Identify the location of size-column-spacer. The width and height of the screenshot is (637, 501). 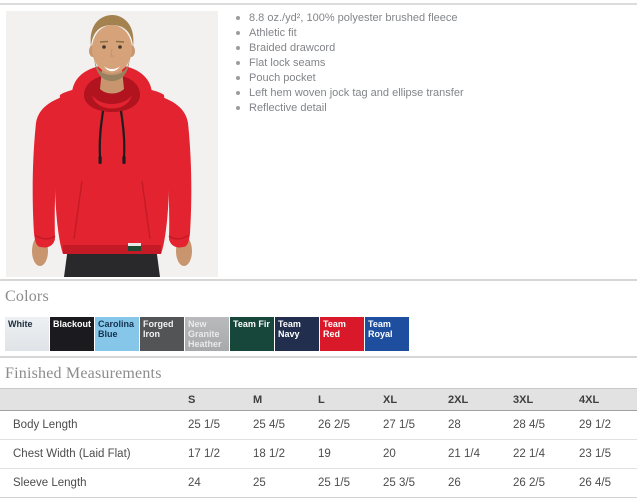
(90, 399).